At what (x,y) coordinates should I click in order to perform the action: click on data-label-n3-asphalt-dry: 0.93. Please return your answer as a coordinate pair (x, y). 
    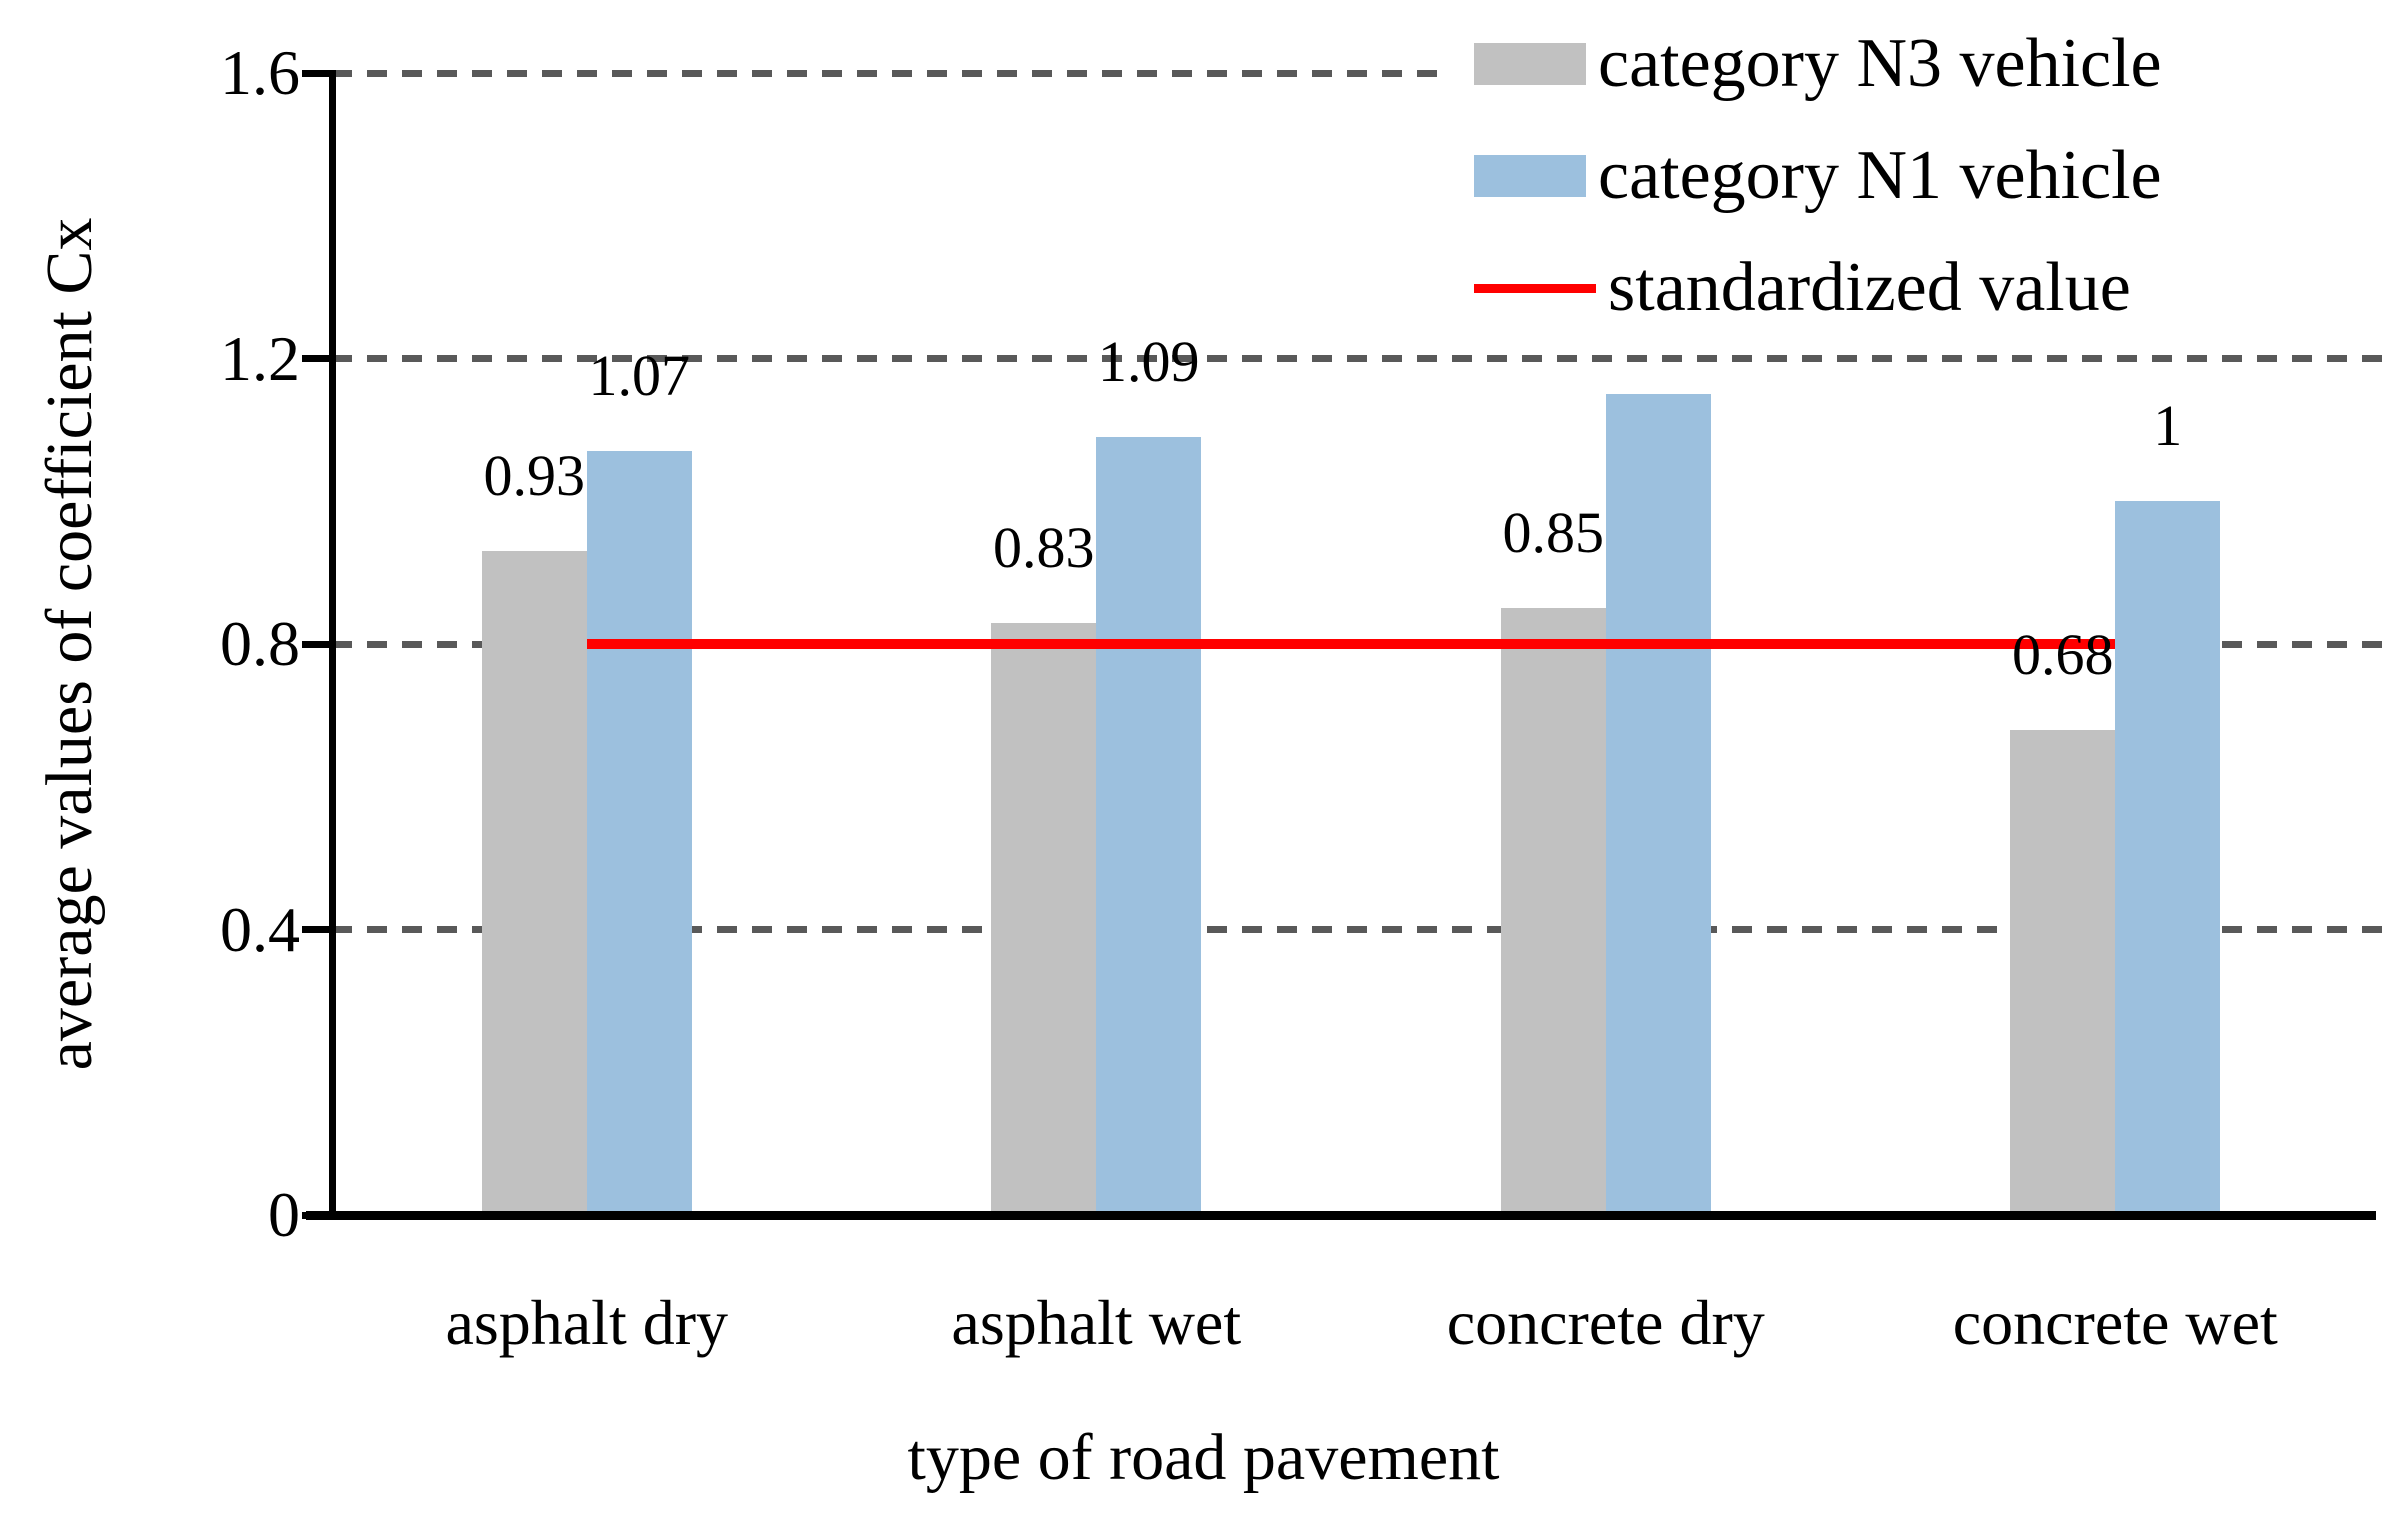
    Looking at the image, I should click on (534, 476).